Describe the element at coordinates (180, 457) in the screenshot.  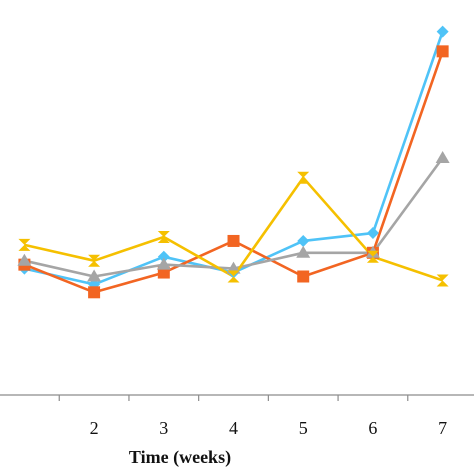
I see `x-axis-title: Time (weeks)` at that location.